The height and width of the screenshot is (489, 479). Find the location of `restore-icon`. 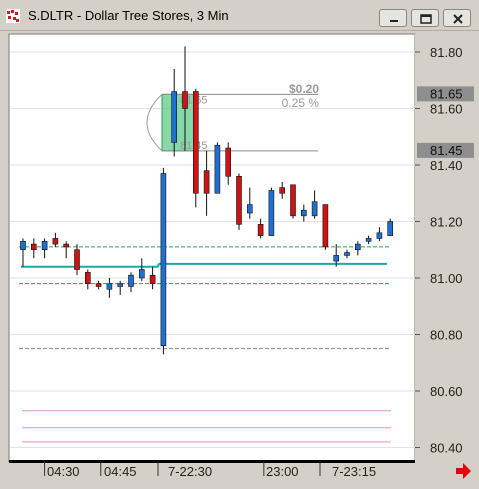

restore-icon is located at coordinates (426, 19).